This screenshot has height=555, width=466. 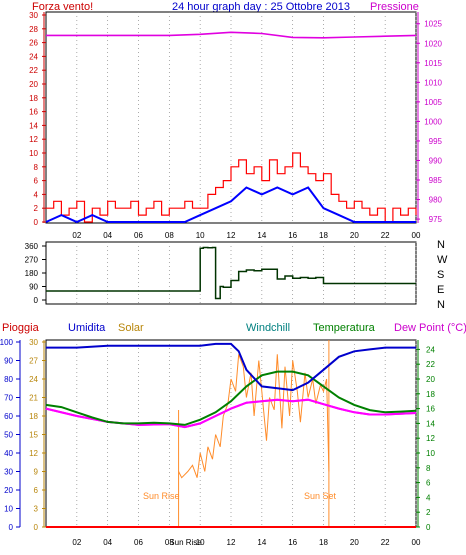 What do you see at coordinates (185, 542) in the screenshot?
I see `p3-x-tick-label: Sun Rise` at bounding box center [185, 542].